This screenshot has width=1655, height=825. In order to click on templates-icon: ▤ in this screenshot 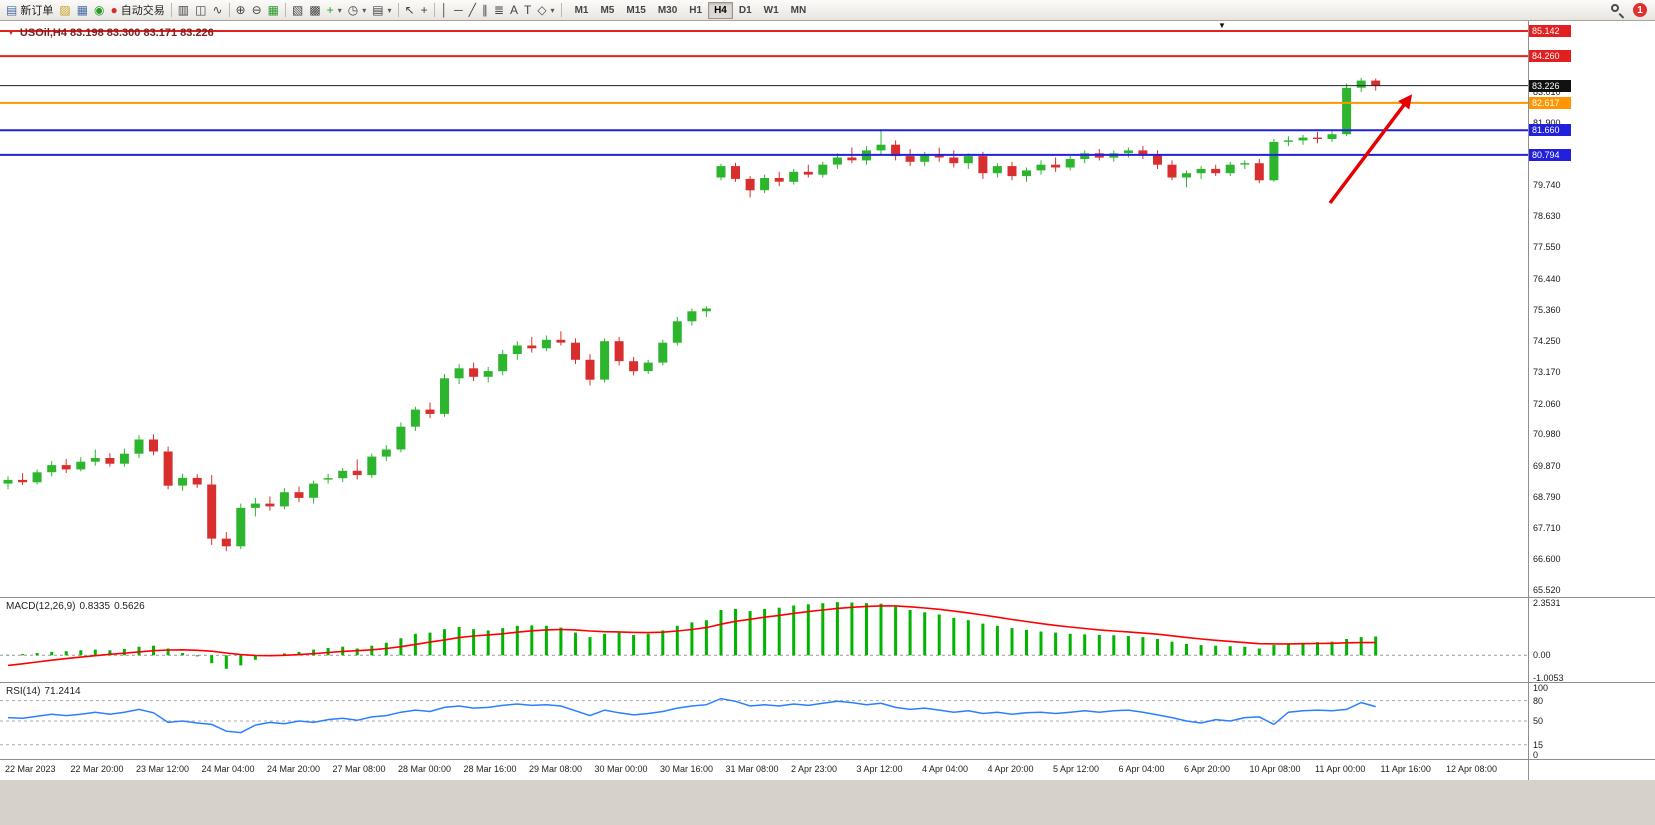, I will do `click(378, 10)`.